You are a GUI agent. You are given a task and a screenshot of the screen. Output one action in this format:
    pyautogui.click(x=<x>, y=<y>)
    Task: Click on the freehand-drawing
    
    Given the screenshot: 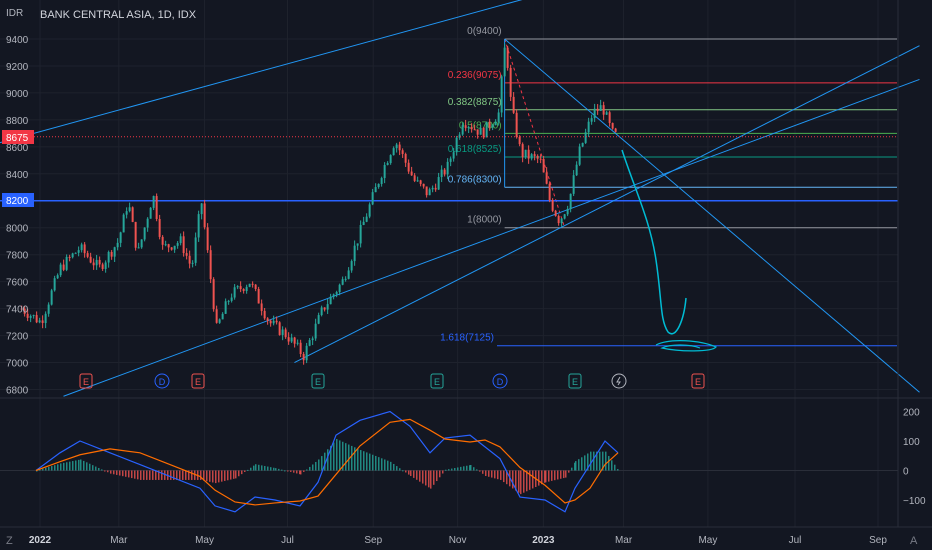 What is the action you would take?
    pyautogui.click(x=669, y=250)
    